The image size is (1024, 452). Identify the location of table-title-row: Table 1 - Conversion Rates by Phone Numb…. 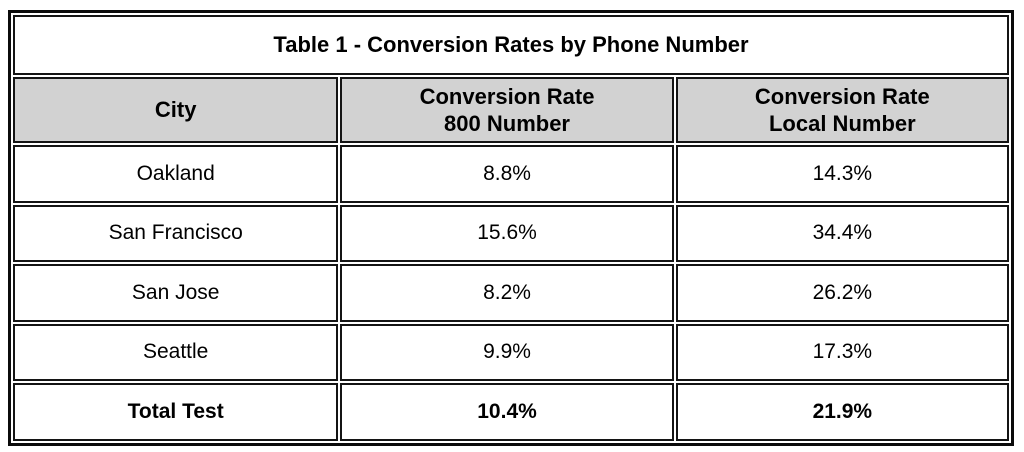
(511, 45).